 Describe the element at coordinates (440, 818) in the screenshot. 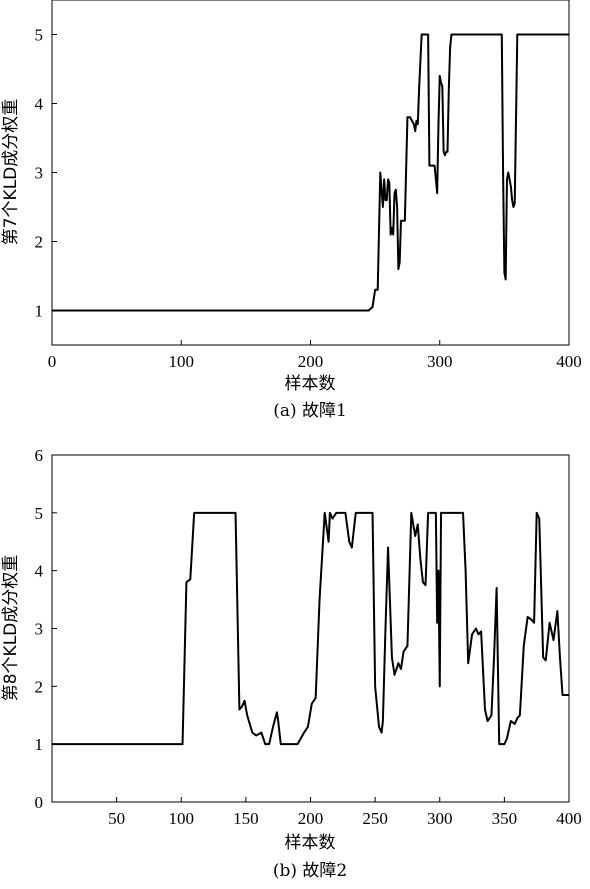

I see `x-tick-label-b: 300` at that location.